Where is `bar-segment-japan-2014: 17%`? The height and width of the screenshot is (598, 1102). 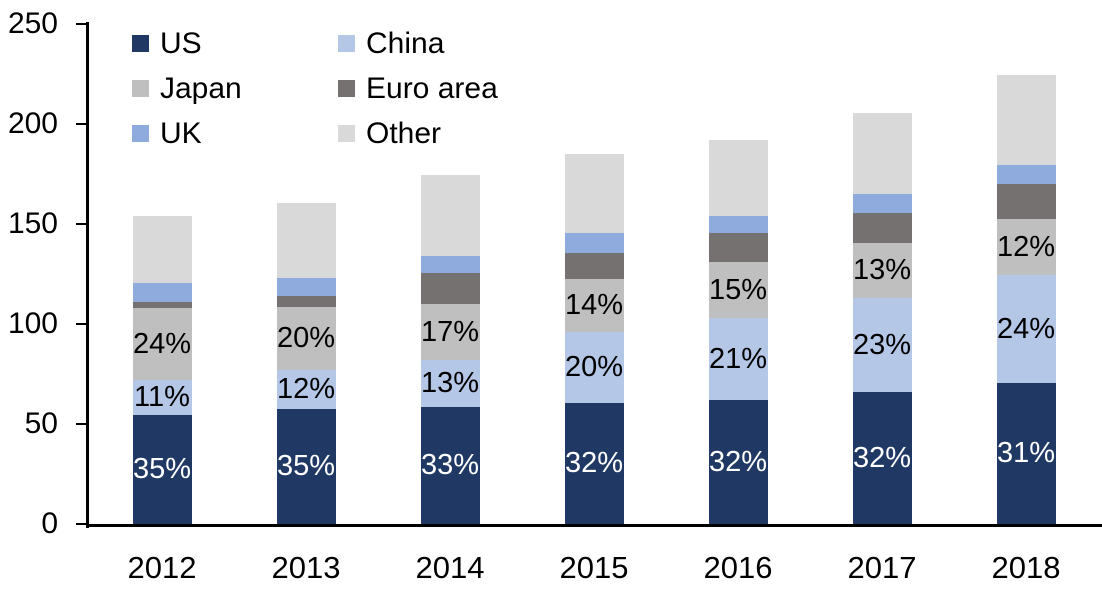
bar-segment-japan-2014: 17% is located at coordinates (450, 332).